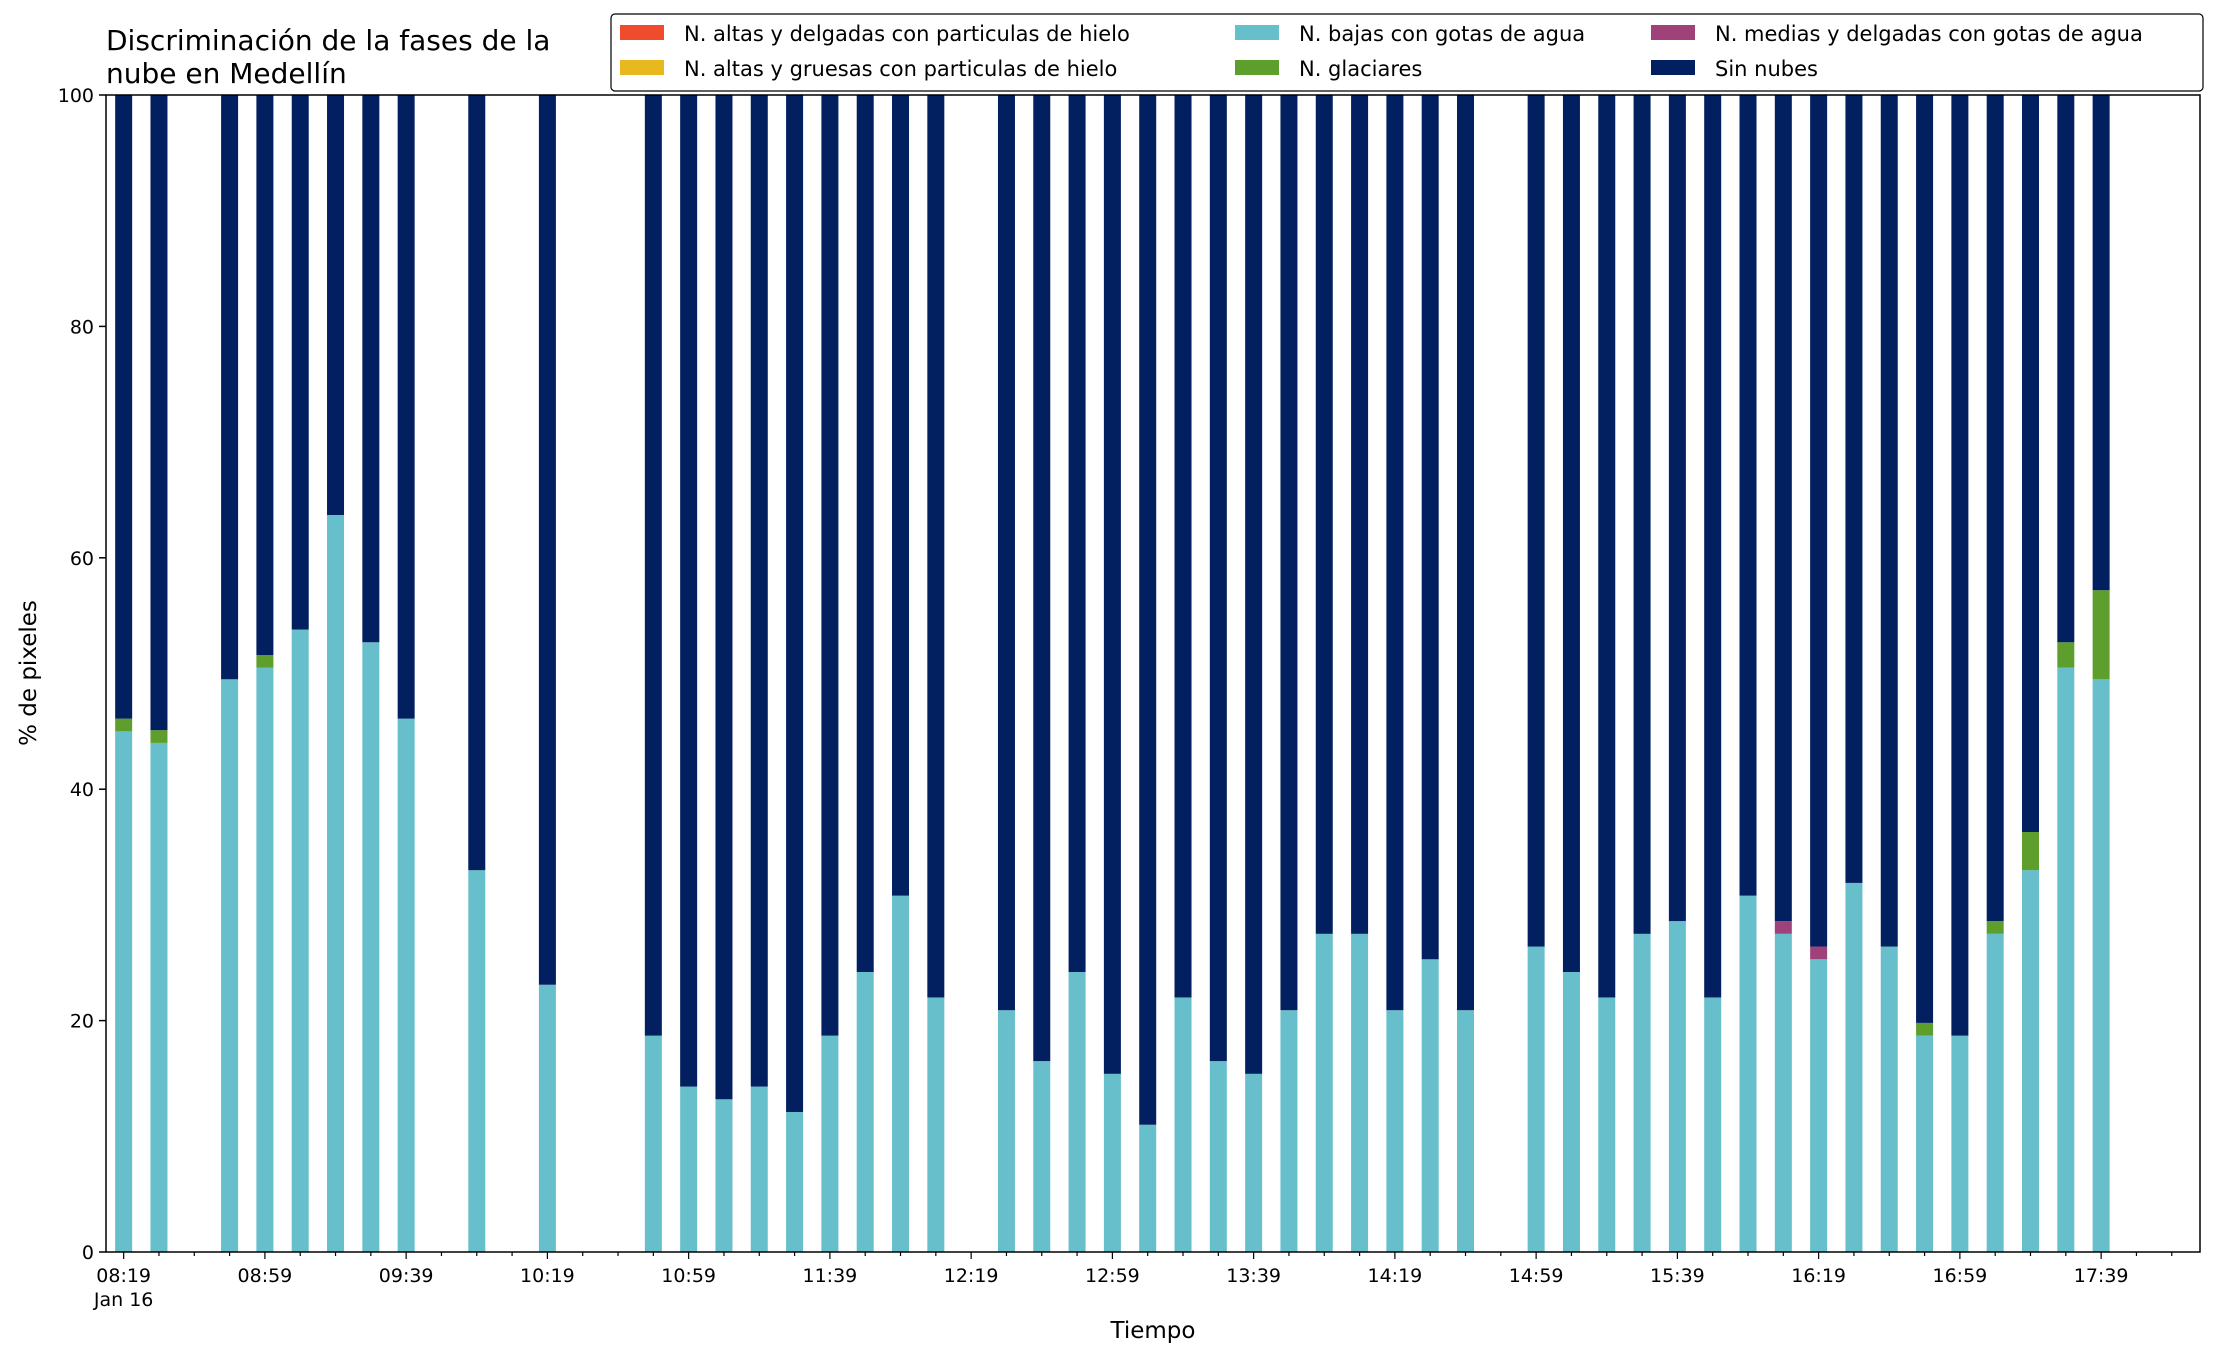 This screenshot has height=1355, width=2216. What do you see at coordinates (265, 1276) in the screenshot?
I see `x-tick-label: 08:59` at bounding box center [265, 1276].